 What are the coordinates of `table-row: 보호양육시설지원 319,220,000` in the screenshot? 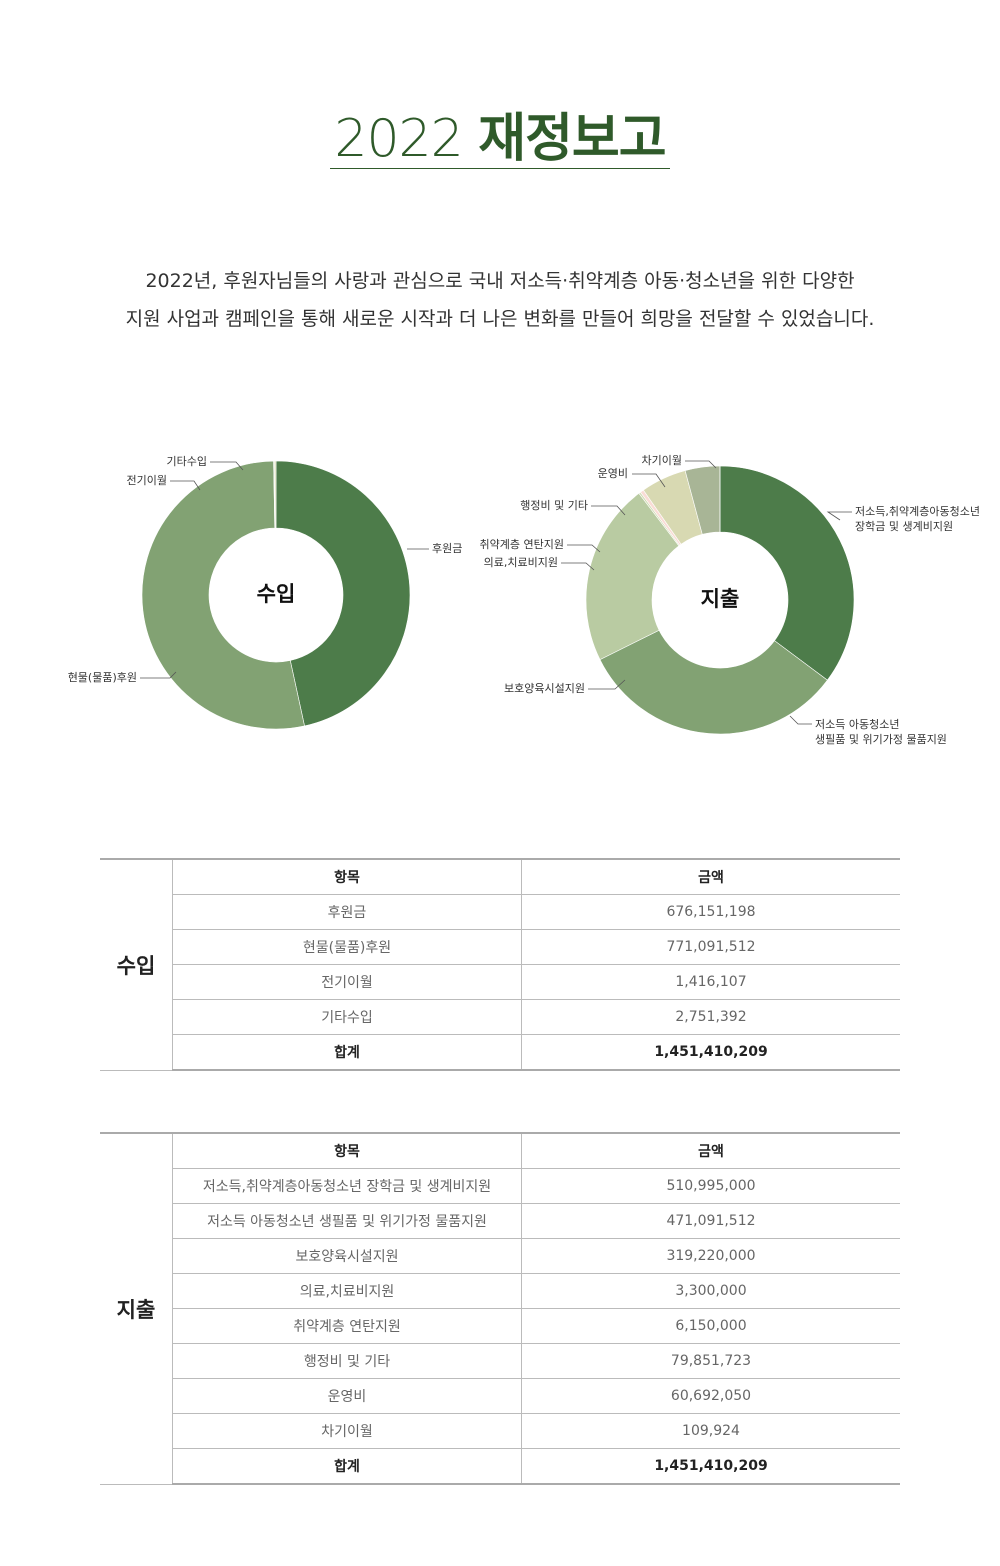 It's located at (500, 1256).